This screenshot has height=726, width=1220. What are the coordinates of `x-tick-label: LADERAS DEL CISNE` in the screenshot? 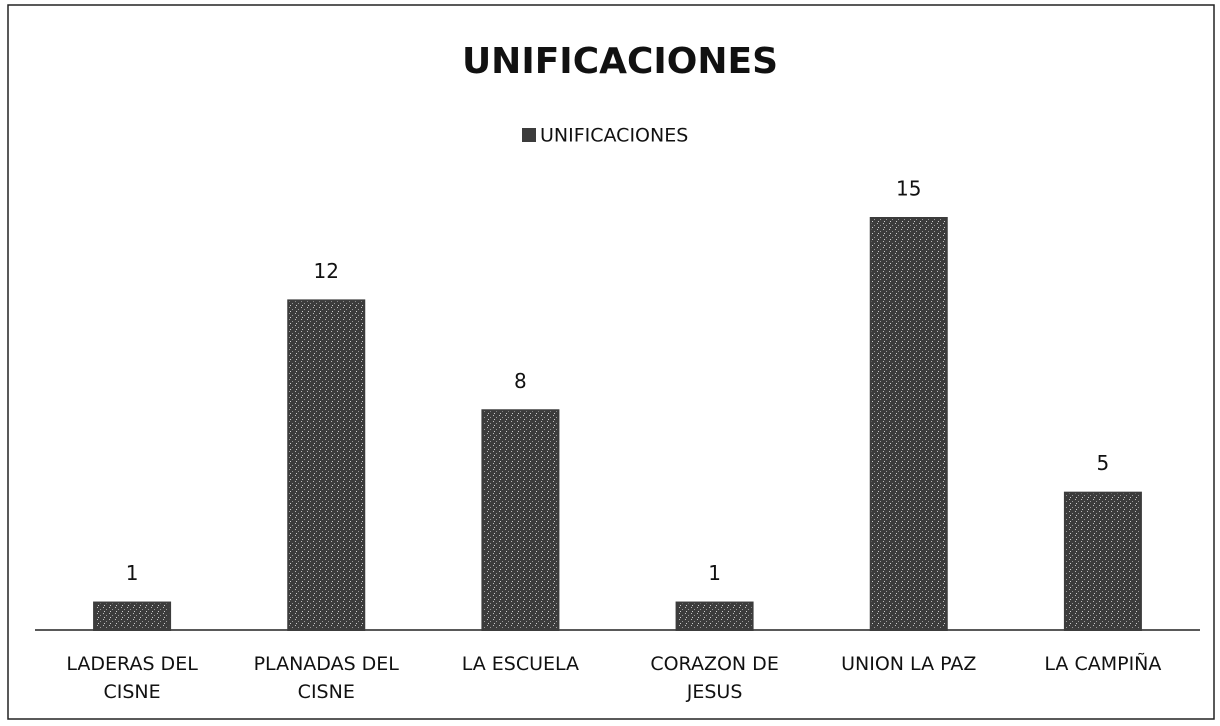 It's located at (132, 678).